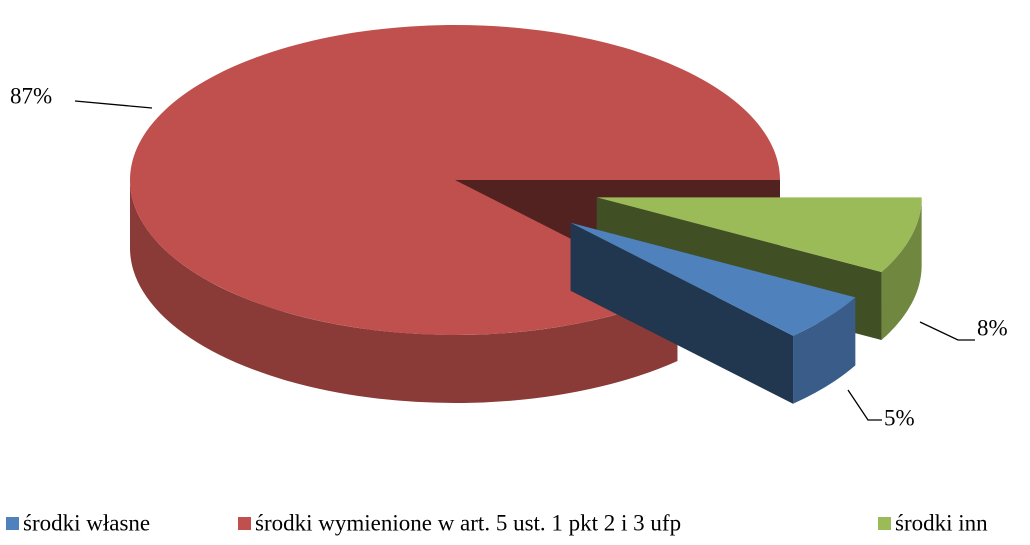 Image resolution: width=1030 pixels, height=545 pixels. Describe the element at coordinates (941, 522) in the screenshot. I see `legend-label: środki inn` at that location.